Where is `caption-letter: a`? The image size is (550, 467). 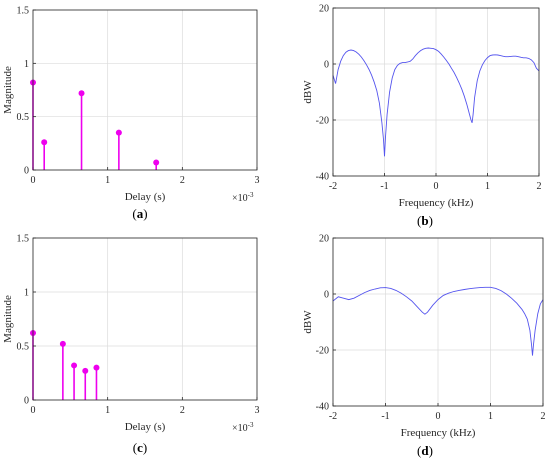
caption-letter: a is located at coordinates (140, 213).